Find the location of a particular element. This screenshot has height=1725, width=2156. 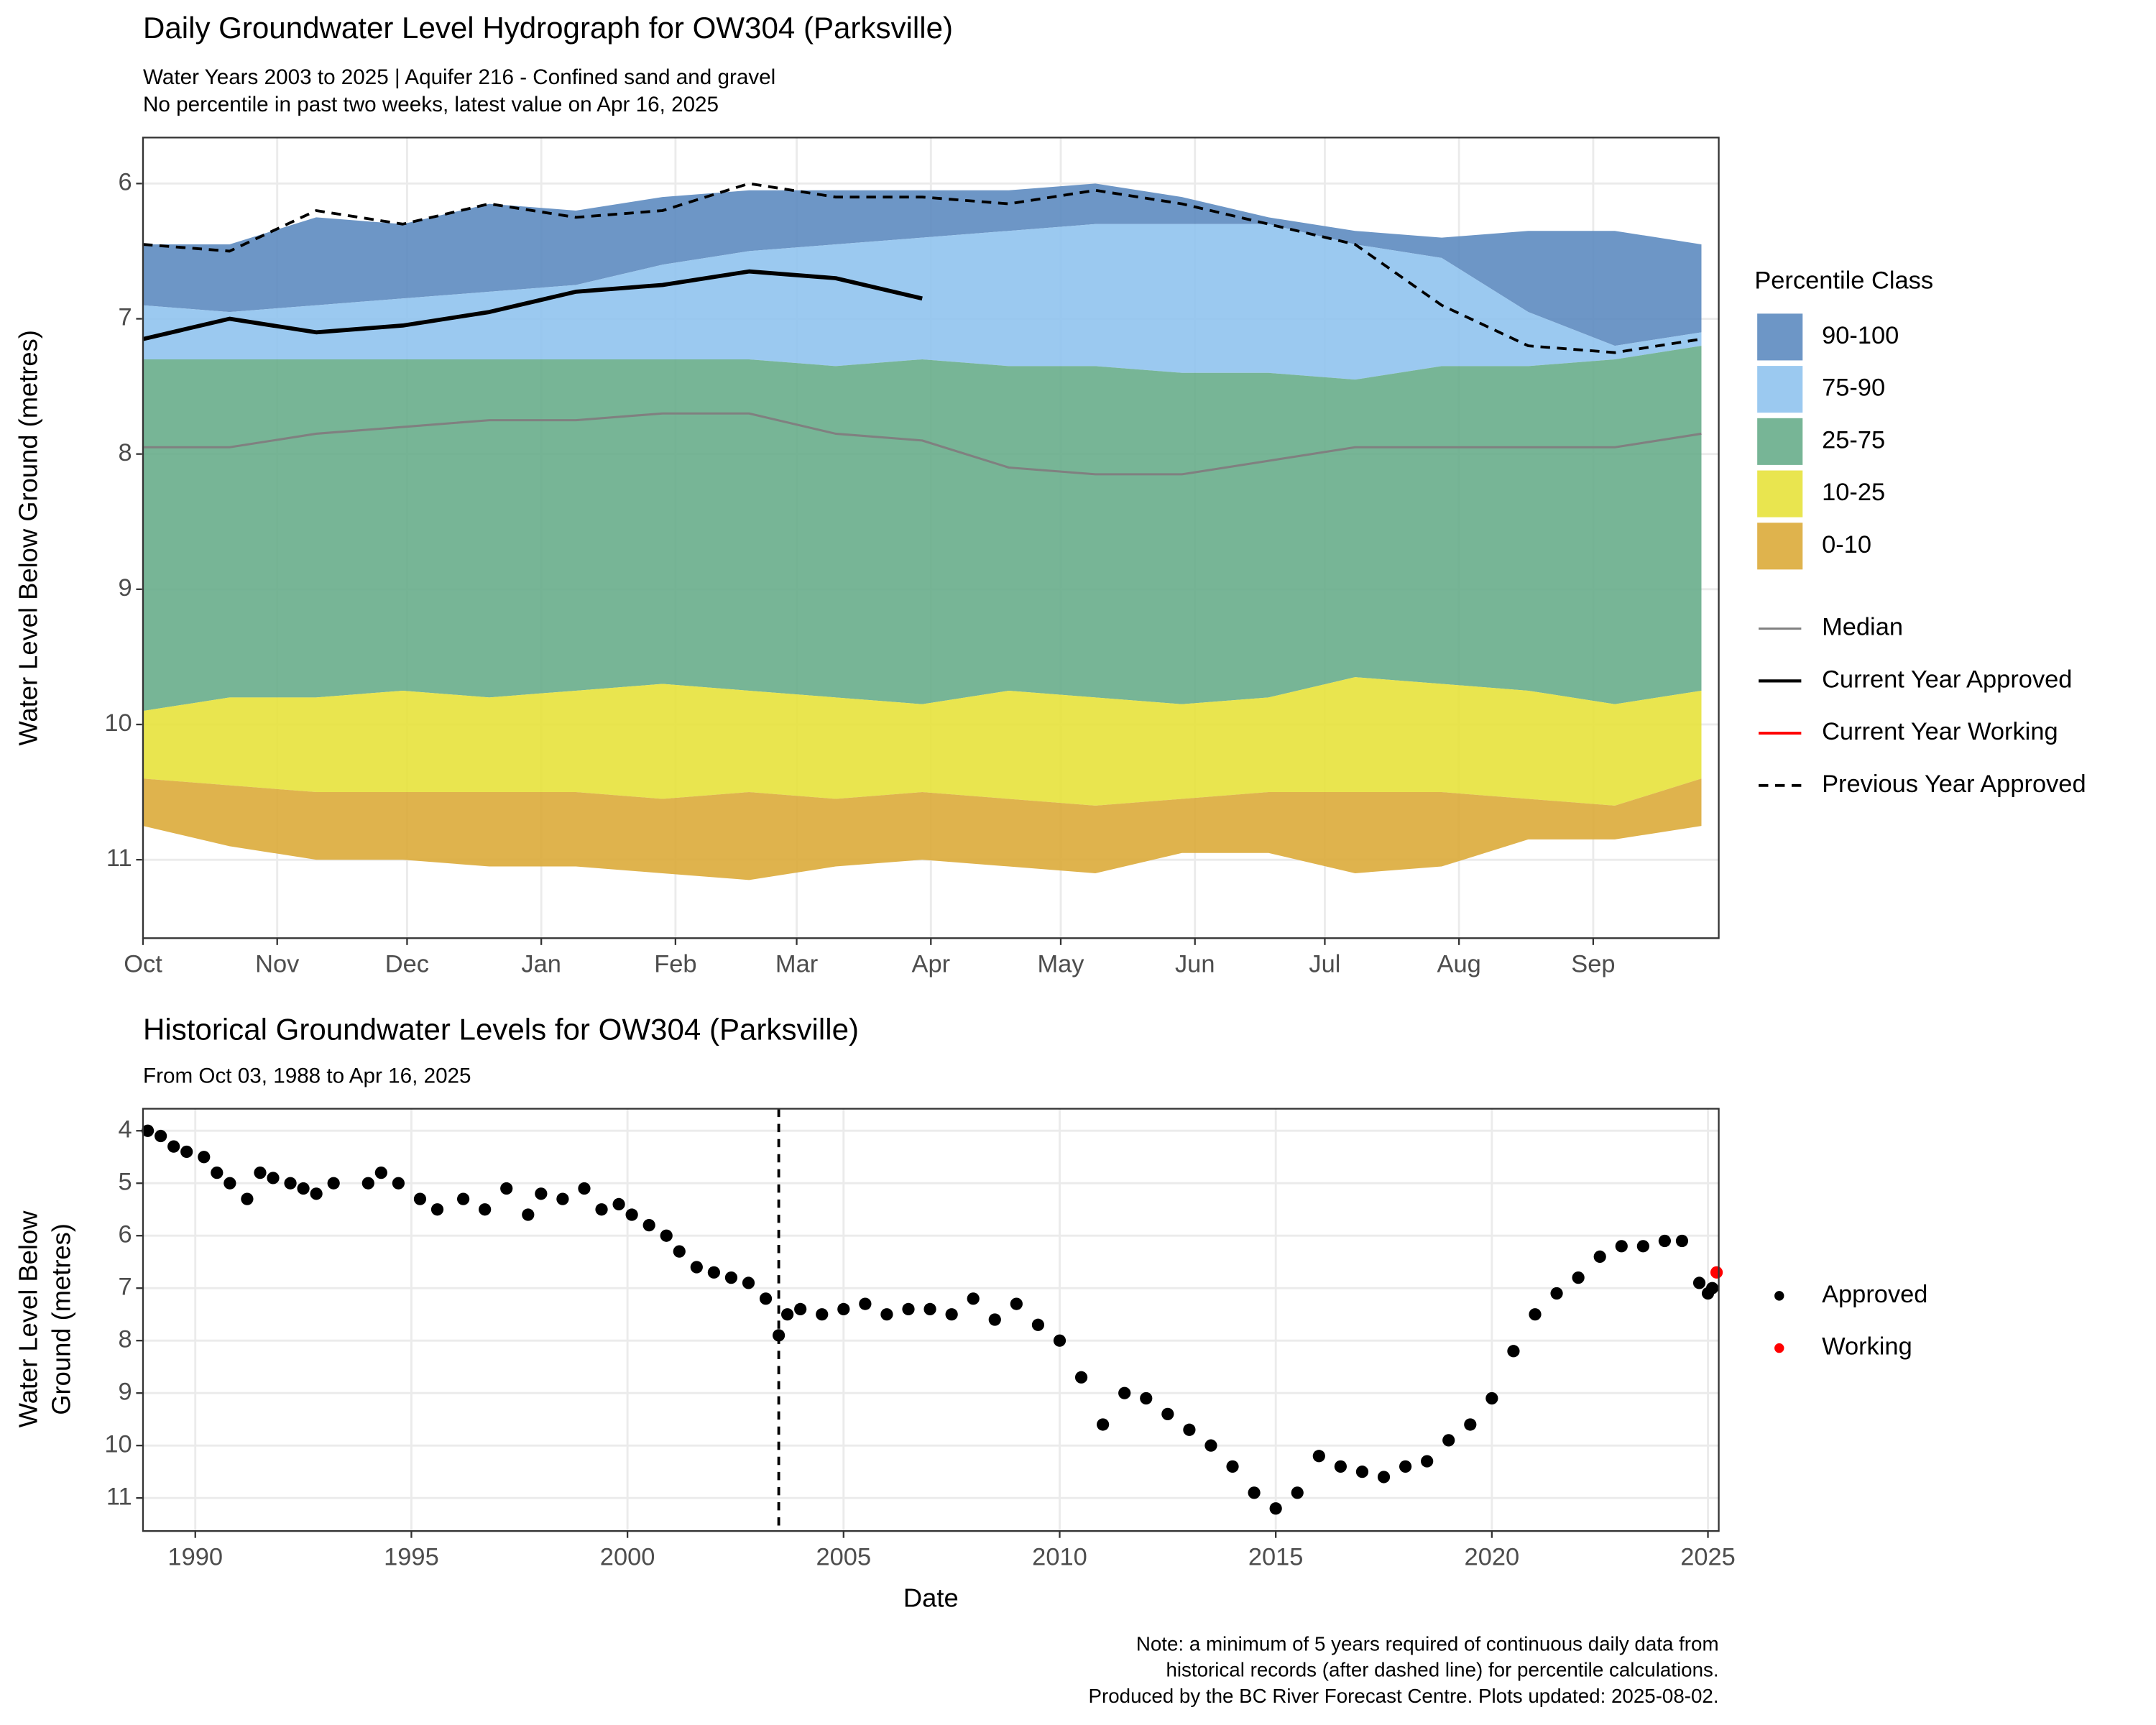

y-tick-label: 11 is located at coordinates (119, 858).